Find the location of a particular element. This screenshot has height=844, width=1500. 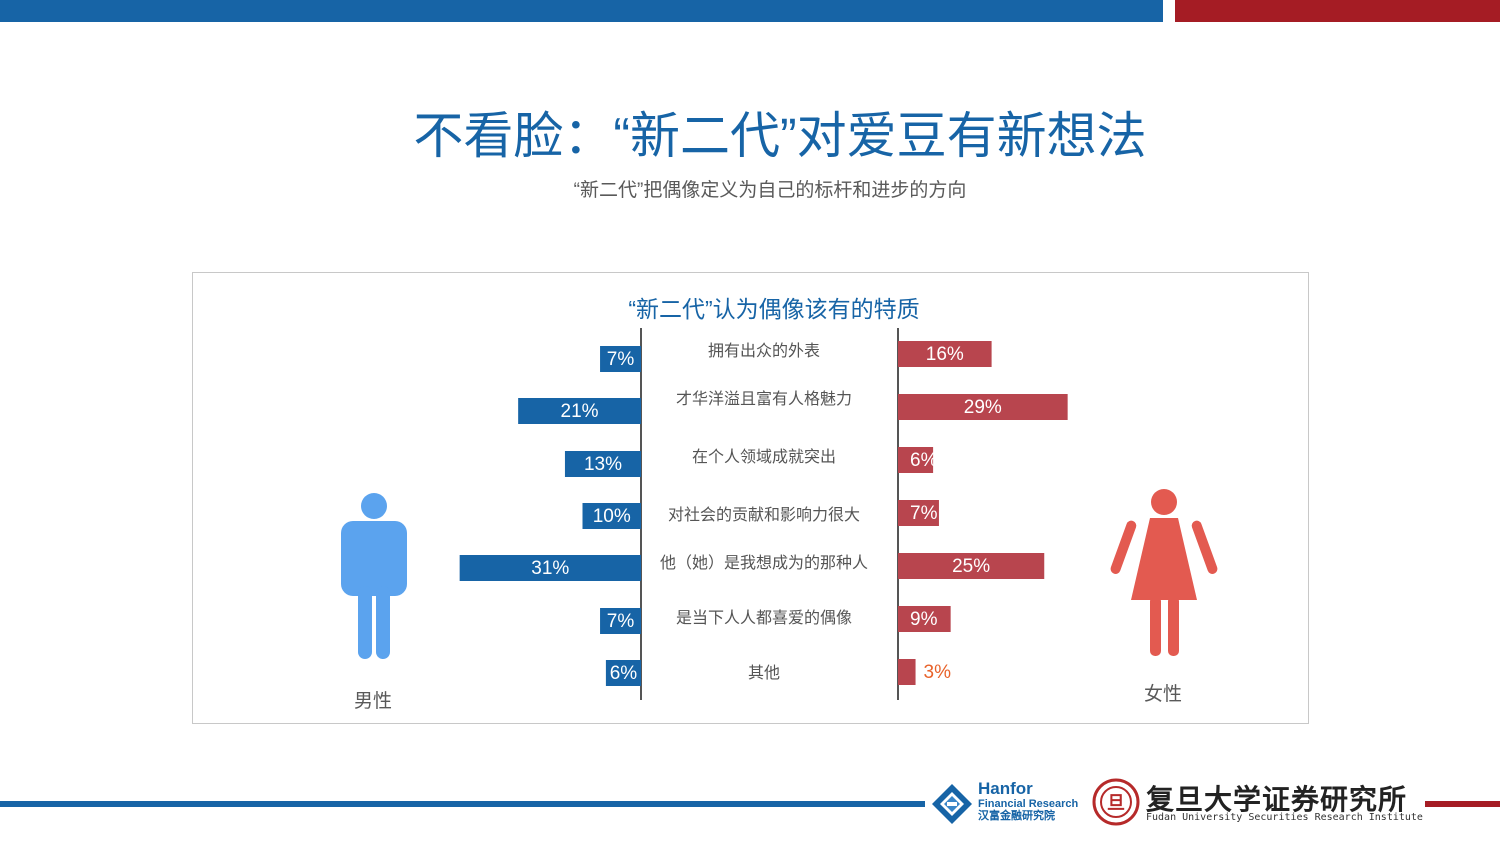

category-label: 对社会的贡献和影响力很大 is located at coordinates (764, 515).